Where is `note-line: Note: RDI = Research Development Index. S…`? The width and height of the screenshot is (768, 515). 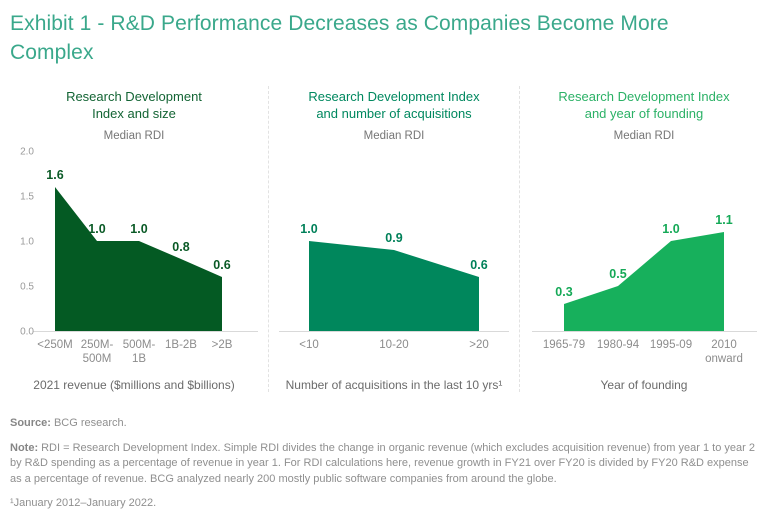 note-line: Note: RDI = Research Development Index. S… is located at coordinates (384, 464).